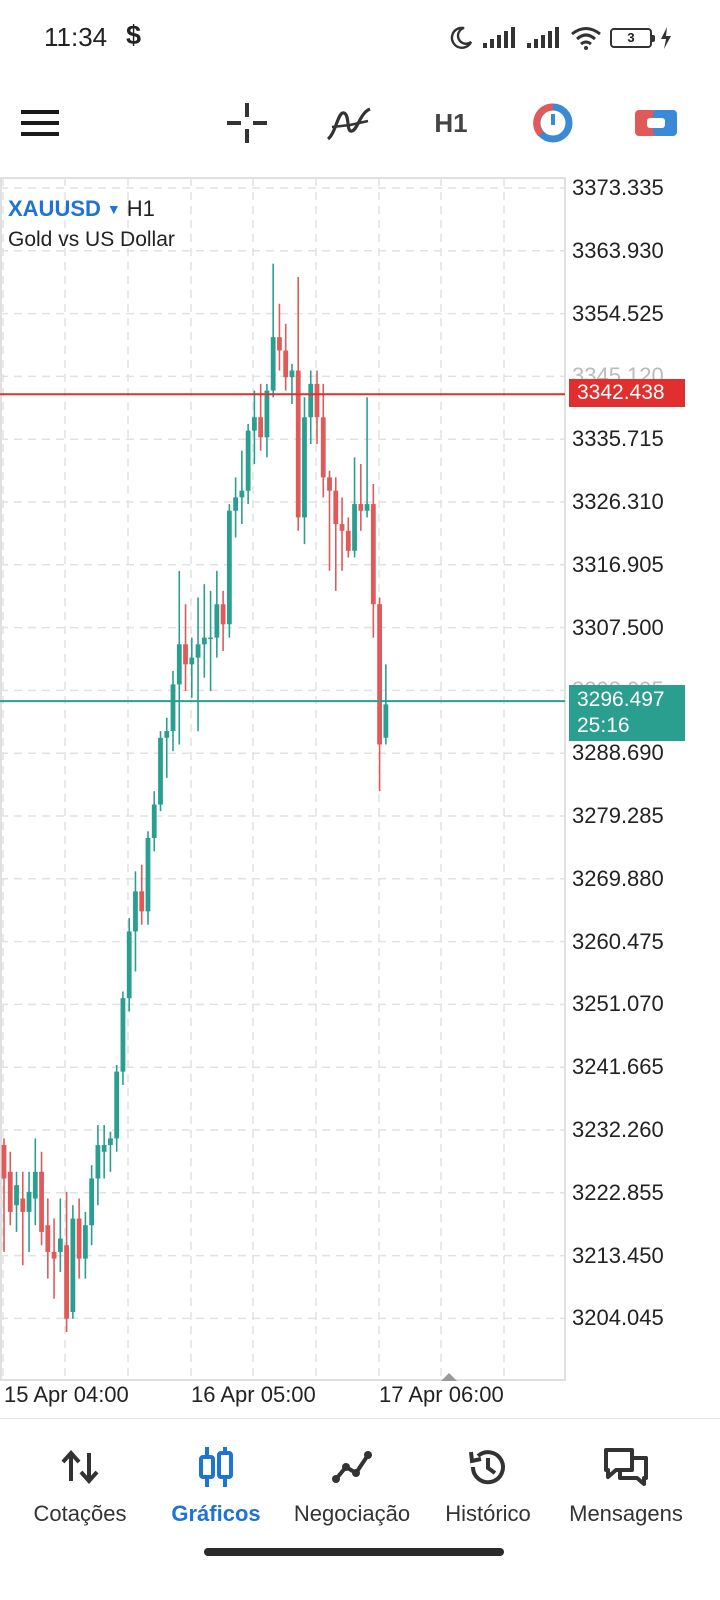  I want to click on symbol-name: XAUUSD, so click(54, 208).